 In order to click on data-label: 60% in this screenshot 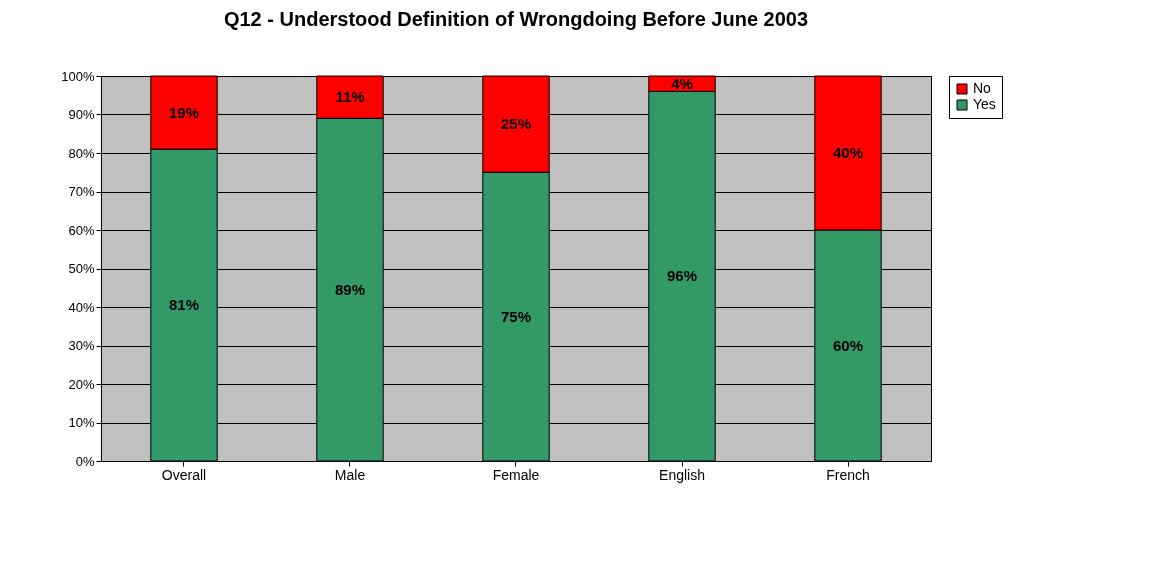, I will do `click(848, 345)`.